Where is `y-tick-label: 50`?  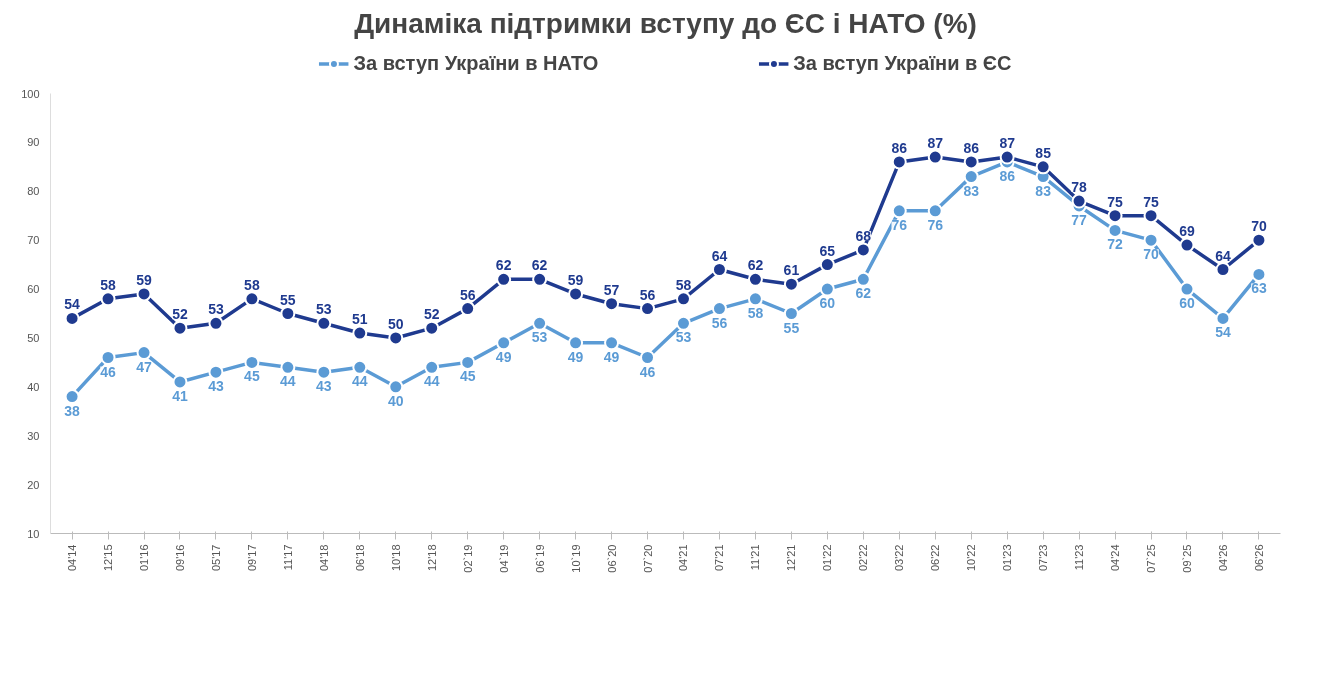
y-tick-label: 50 is located at coordinates (33, 337).